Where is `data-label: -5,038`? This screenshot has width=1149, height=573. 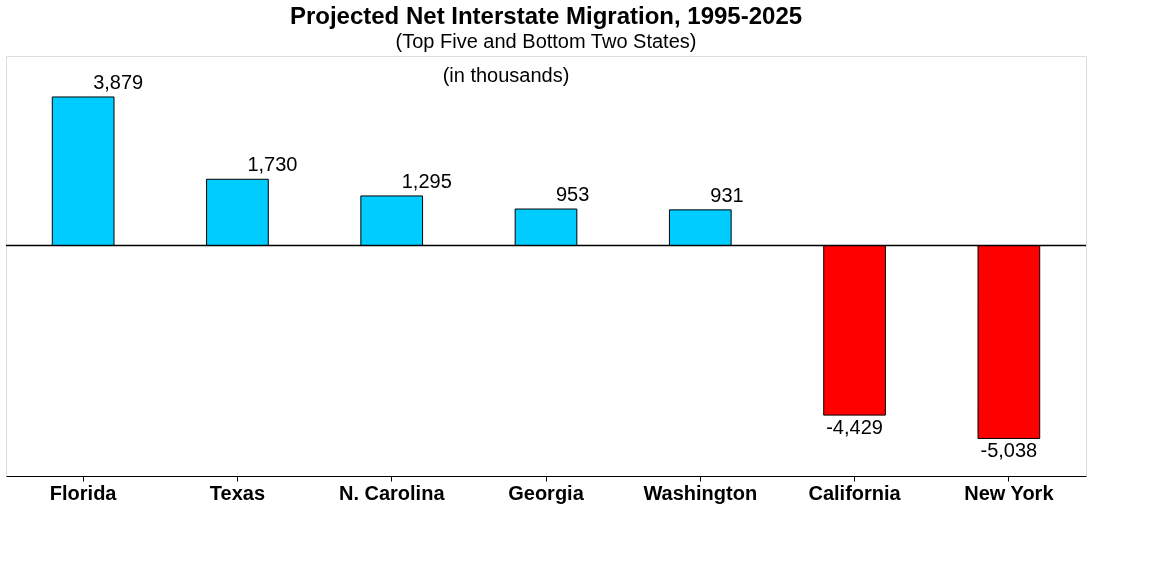
data-label: -5,038 is located at coordinates (1009, 450).